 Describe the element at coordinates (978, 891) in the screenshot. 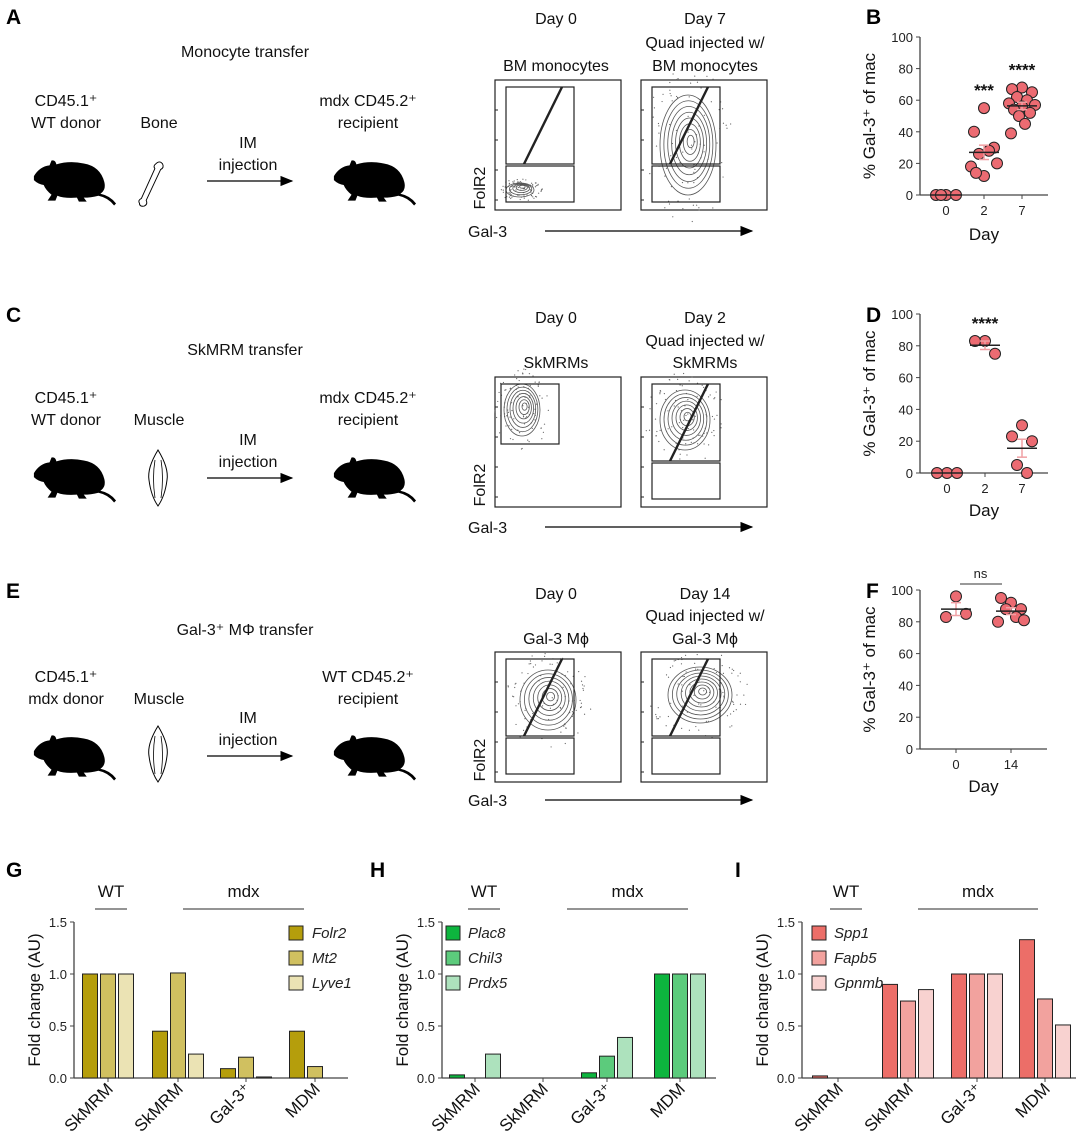

I see `group-label-mdx: mdx` at that location.